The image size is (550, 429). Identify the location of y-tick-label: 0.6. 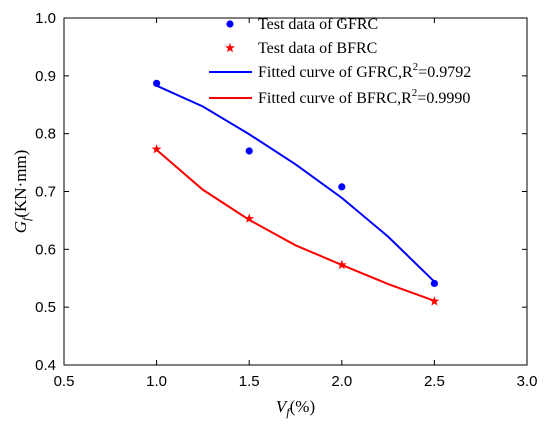
(45, 249).